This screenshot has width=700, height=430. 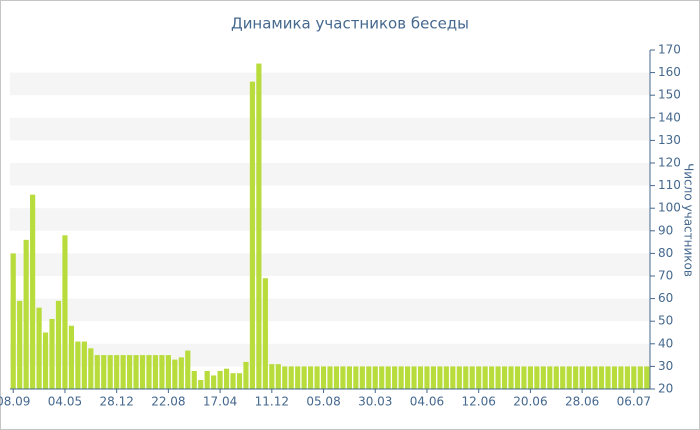 I want to click on x-tick-label: 08.09, so click(x=15, y=402).